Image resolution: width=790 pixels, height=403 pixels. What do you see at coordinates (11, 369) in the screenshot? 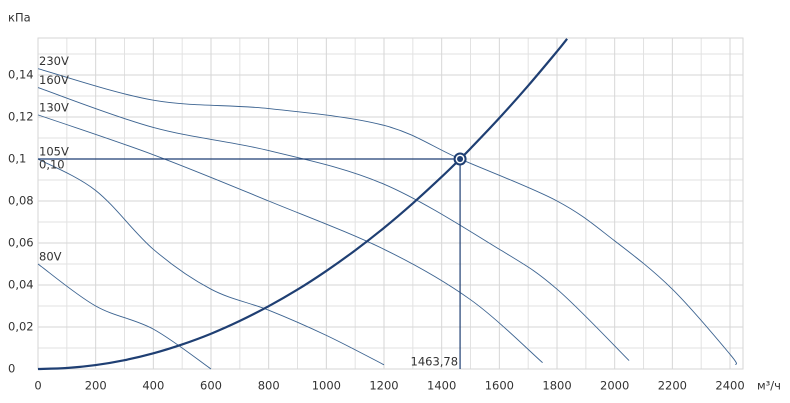
I see `y-tick-label: 0` at bounding box center [11, 369].